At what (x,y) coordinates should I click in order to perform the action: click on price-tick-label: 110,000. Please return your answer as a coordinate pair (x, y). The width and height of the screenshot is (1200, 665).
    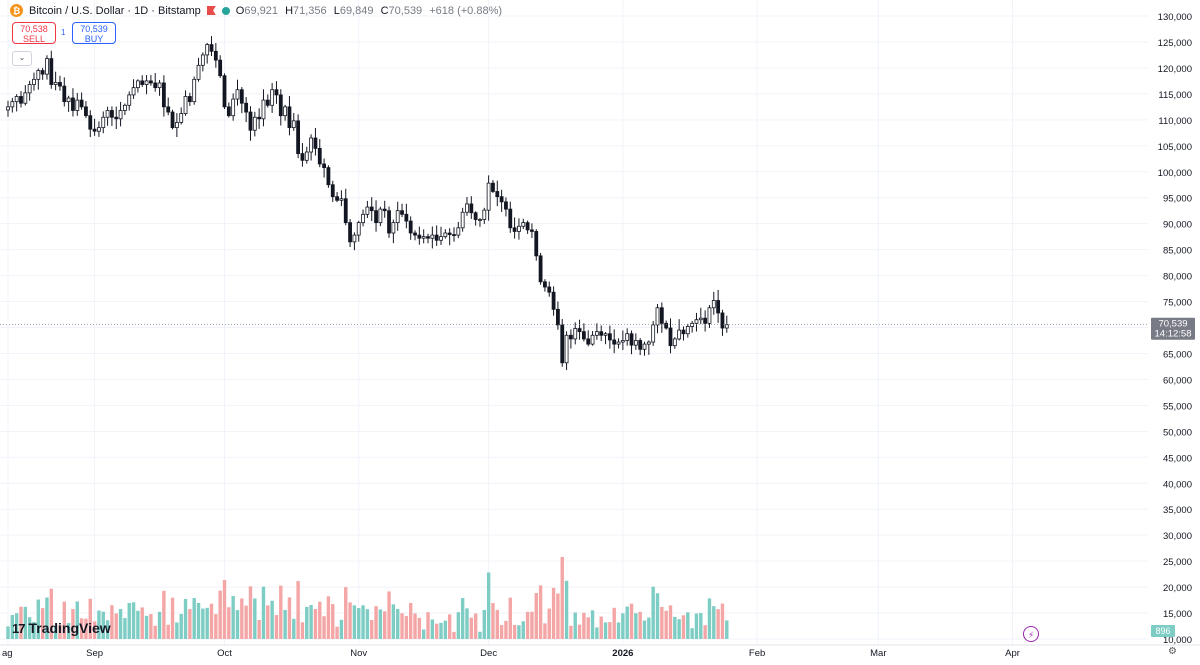
    Looking at the image, I should click on (1175, 121).